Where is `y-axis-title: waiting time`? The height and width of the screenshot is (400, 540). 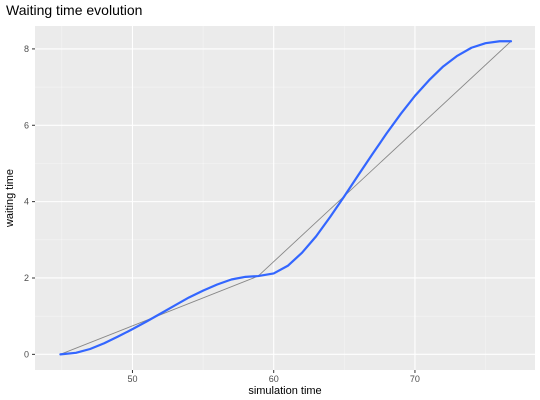
y-axis-title: waiting time is located at coordinates (10, 198).